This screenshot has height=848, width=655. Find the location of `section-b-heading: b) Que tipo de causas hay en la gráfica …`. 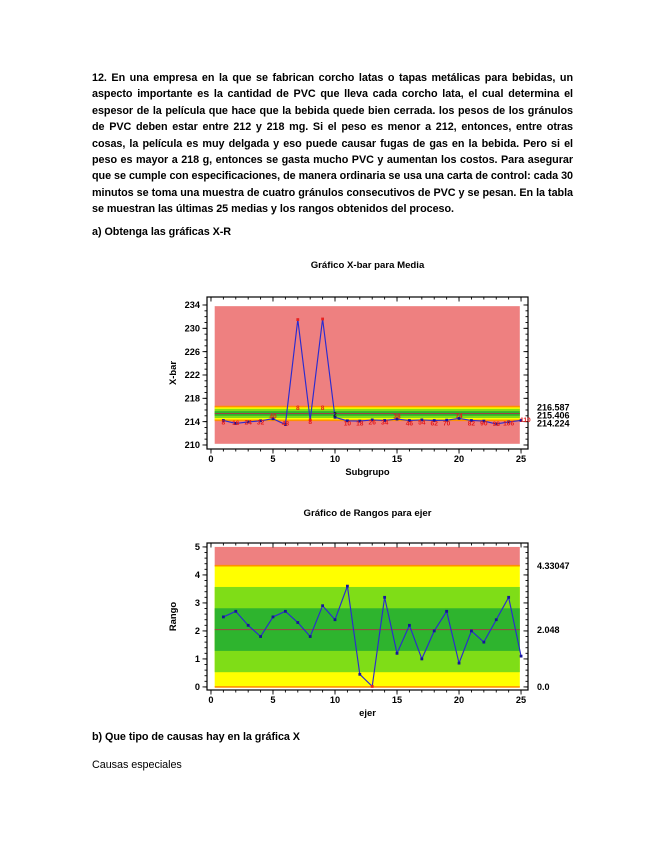

section-b-heading: b) Que tipo de causas hay en la gráfica … is located at coordinates (196, 737).